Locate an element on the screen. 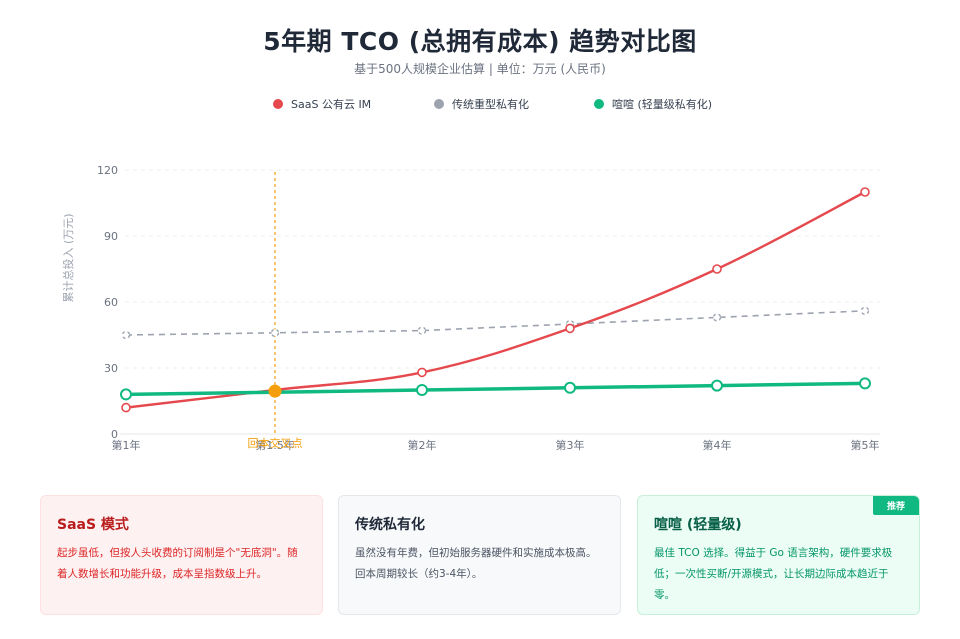 This screenshot has width=960, height=639. y-tick-label: 90 is located at coordinates (111, 236).